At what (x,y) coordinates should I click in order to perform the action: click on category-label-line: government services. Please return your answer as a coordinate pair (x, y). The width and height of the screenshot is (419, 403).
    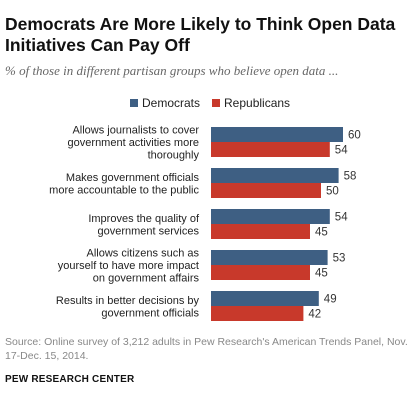
    Looking at the image, I should click on (149, 231).